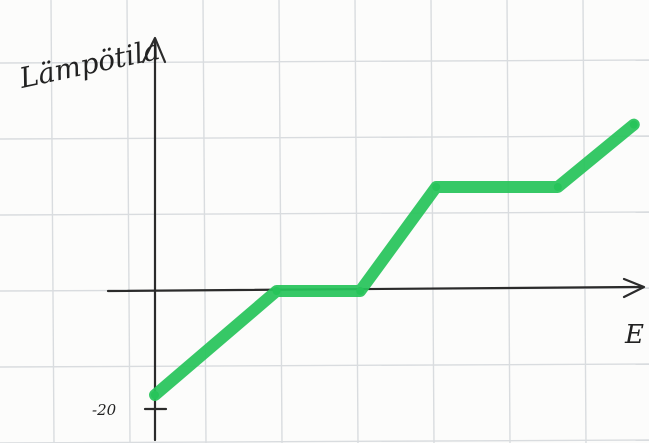 The image size is (649, 443). Describe the element at coordinates (154, 50) in the screenshot. I see `y-axis-arrow` at that location.